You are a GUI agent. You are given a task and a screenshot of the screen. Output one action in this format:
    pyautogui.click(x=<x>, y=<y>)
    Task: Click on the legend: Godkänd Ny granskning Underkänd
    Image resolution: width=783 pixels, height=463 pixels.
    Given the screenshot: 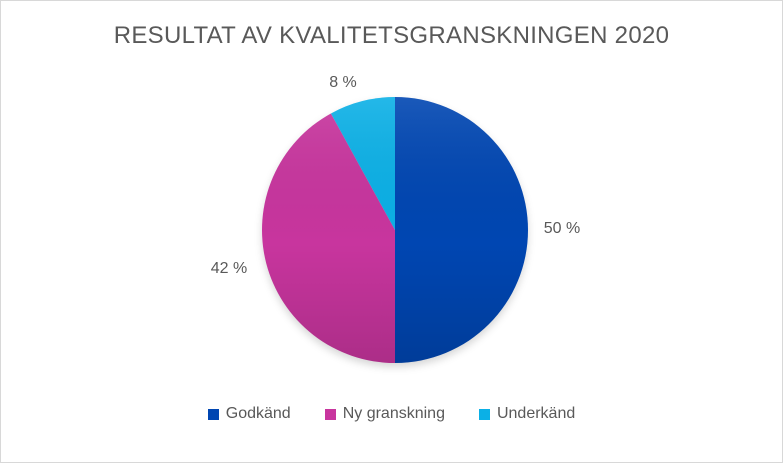 What is the action you would take?
    pyautogui.click(x=391, y=414)
    